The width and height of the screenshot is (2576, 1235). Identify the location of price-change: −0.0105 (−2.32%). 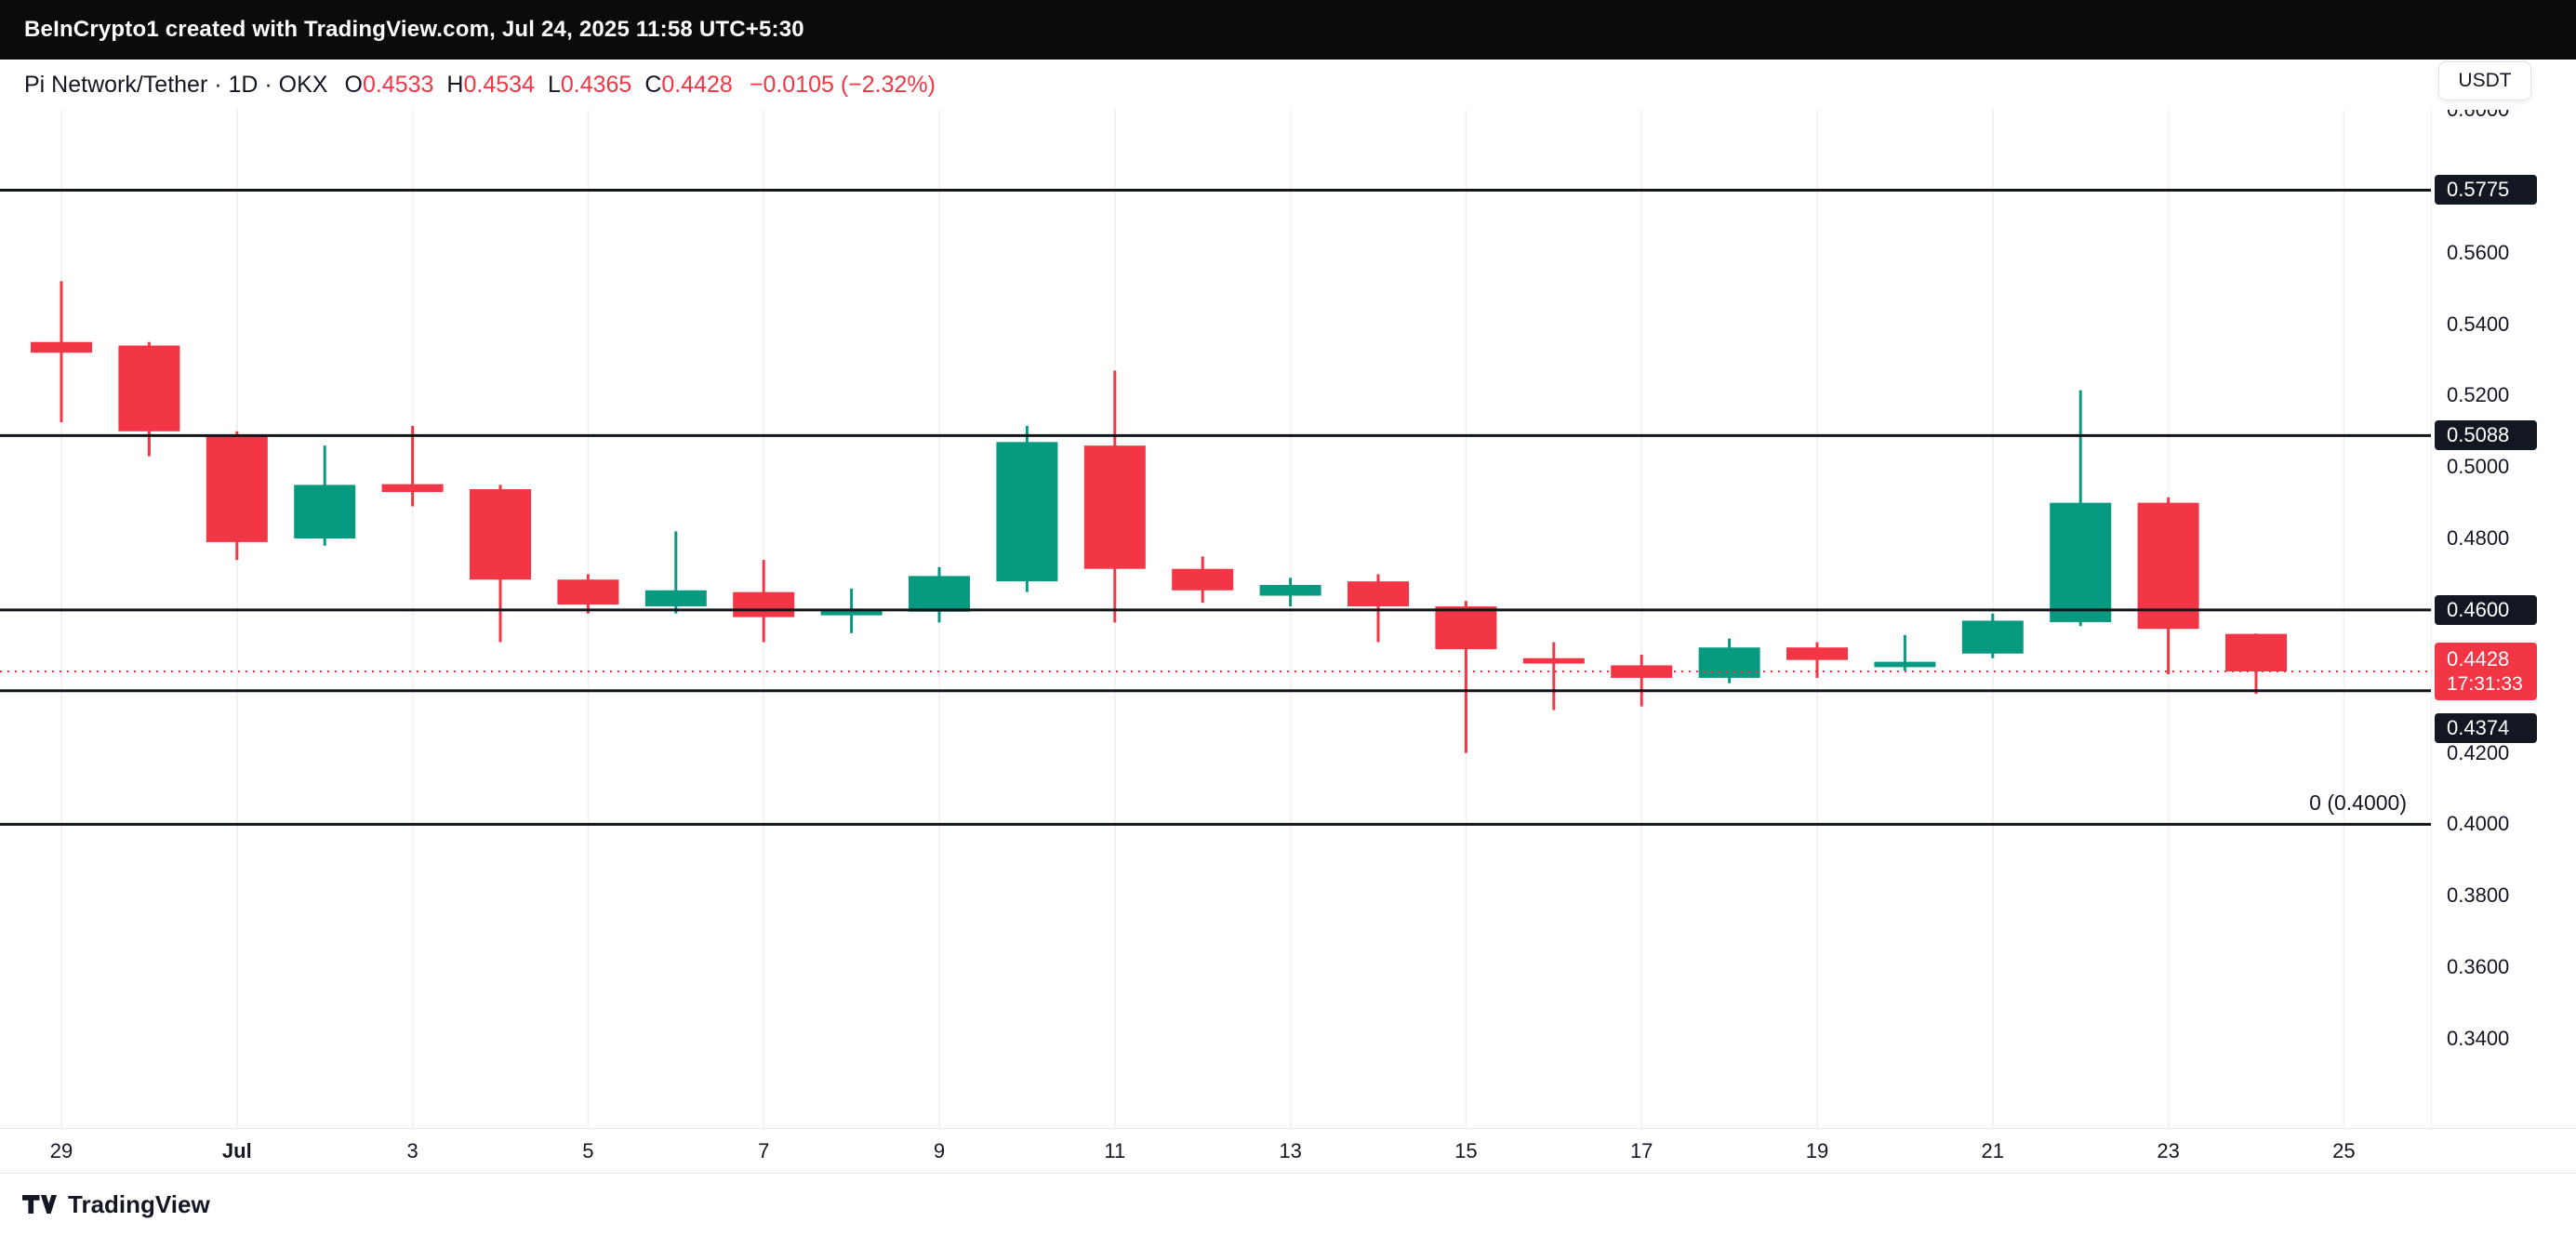
(842, 84).